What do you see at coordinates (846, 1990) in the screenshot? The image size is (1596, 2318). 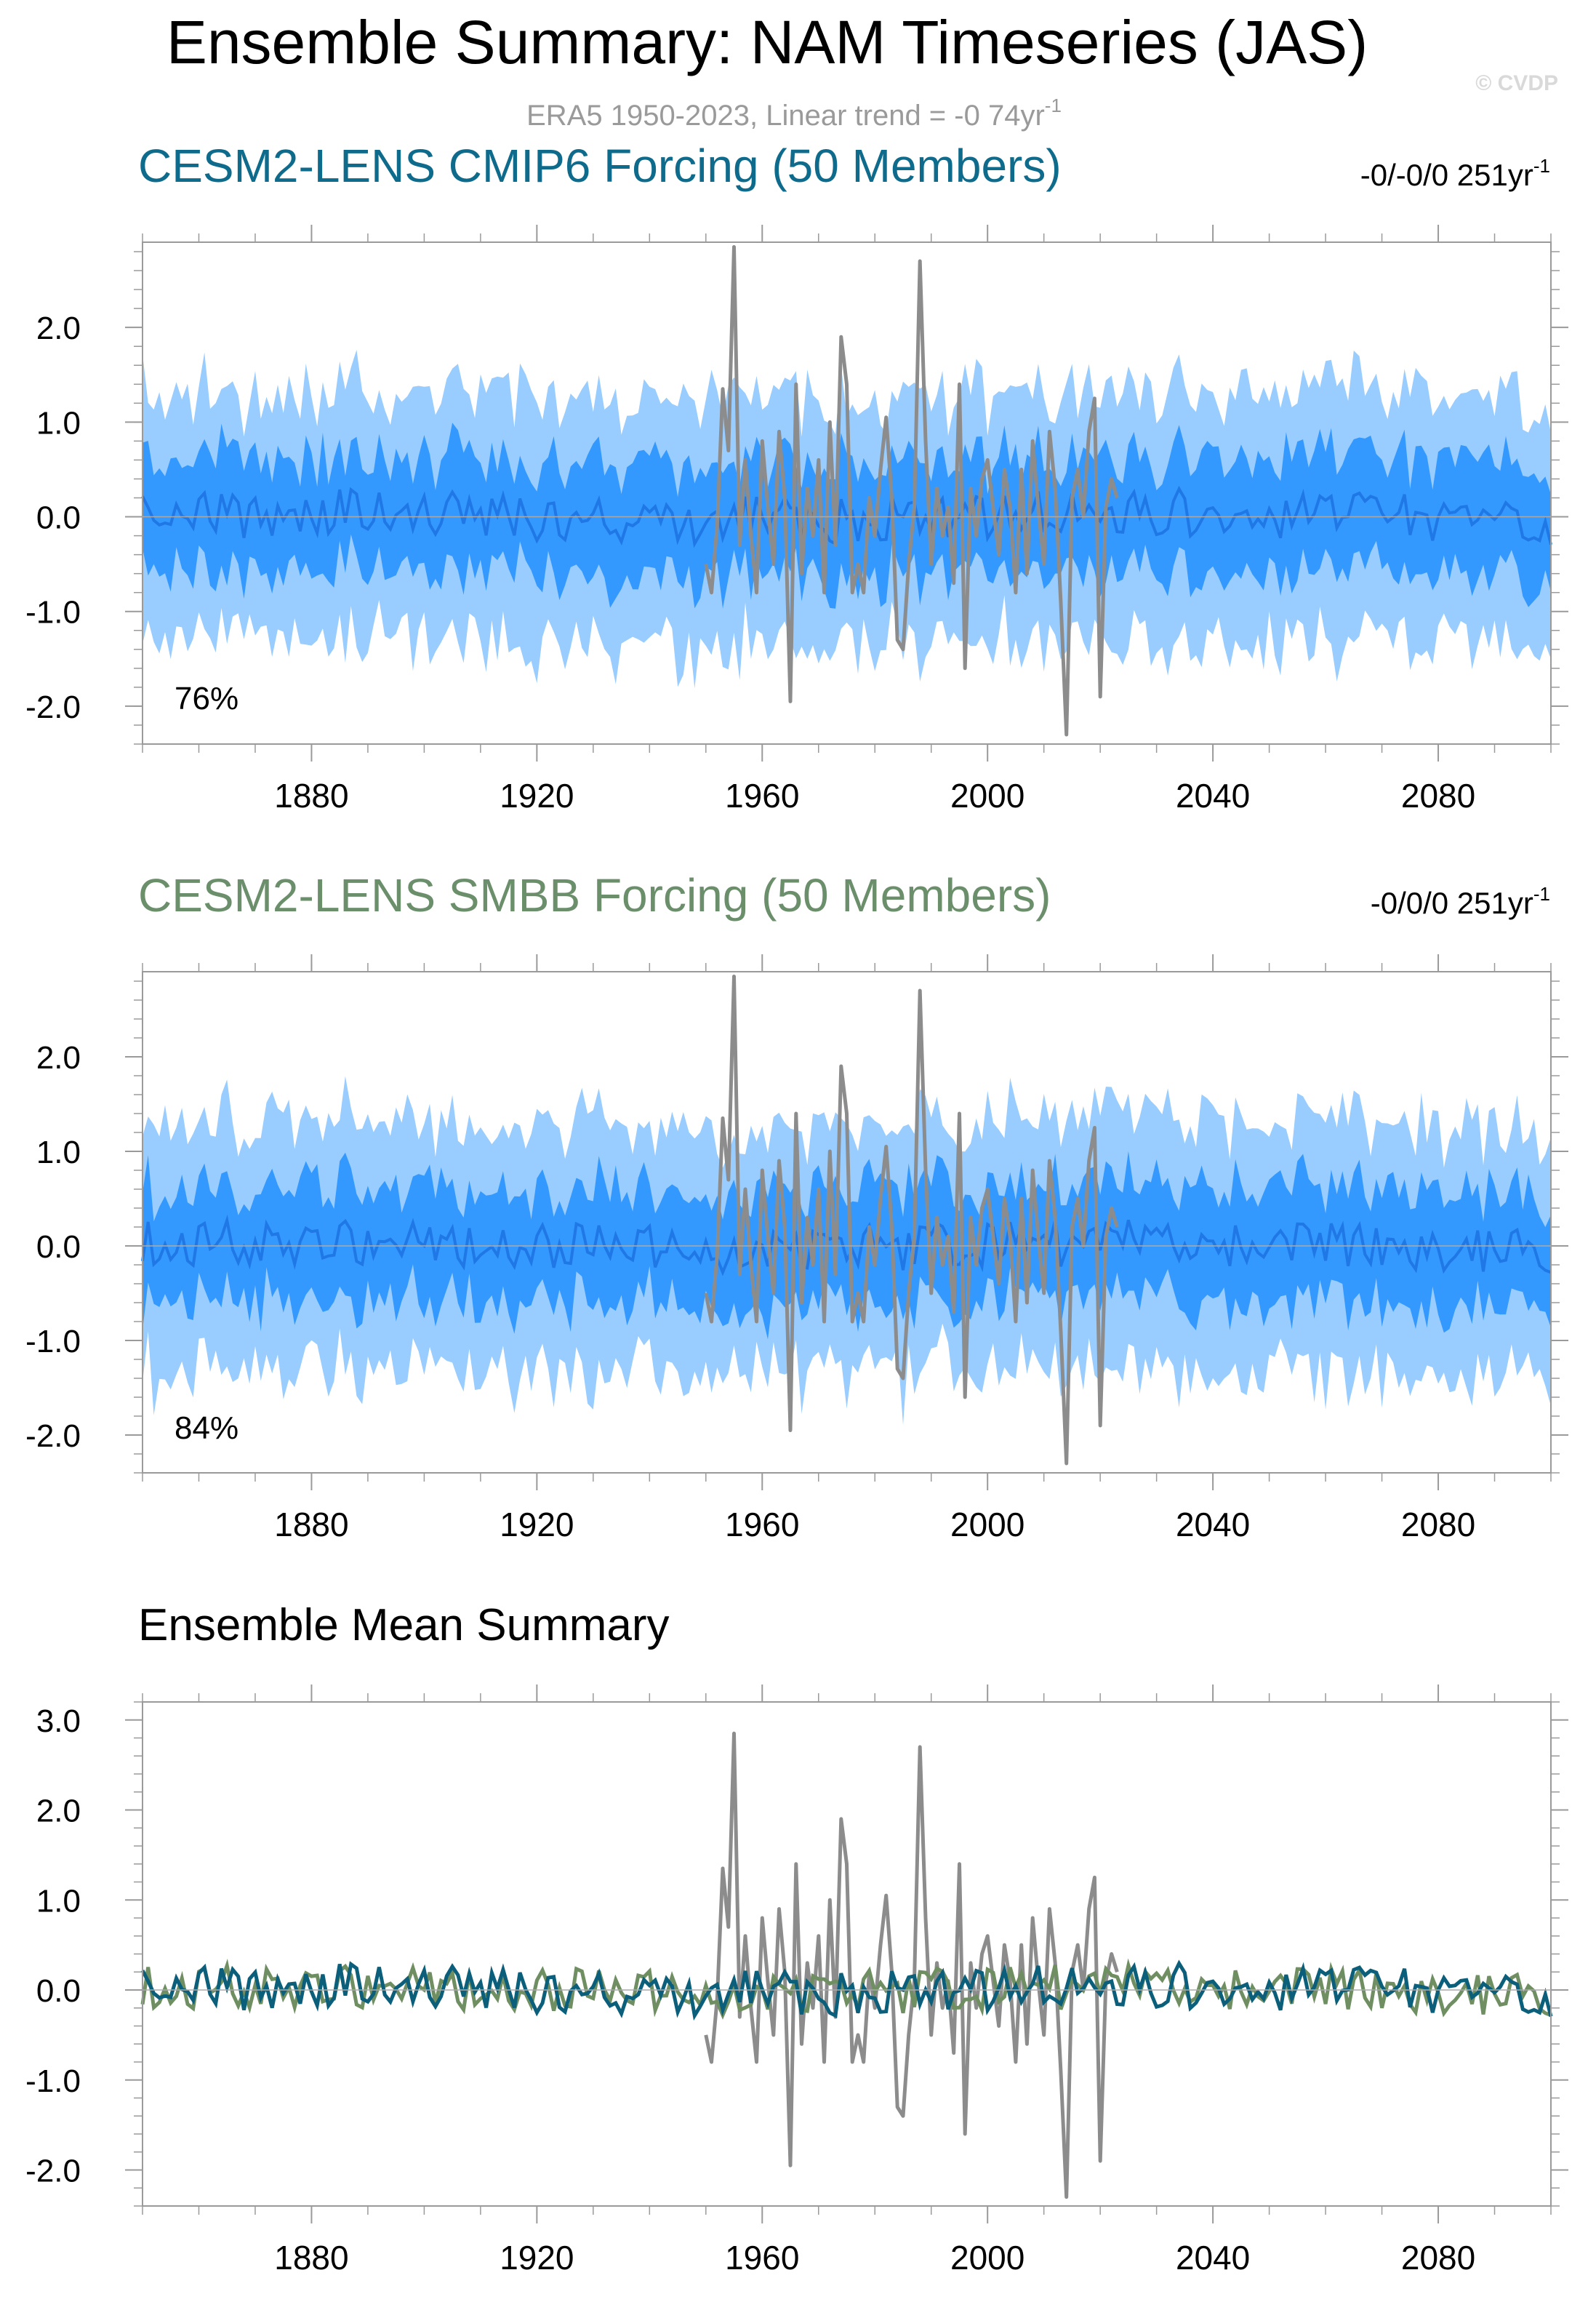 I see `cmip6-mean-line` at bounding box center [846, 1990].